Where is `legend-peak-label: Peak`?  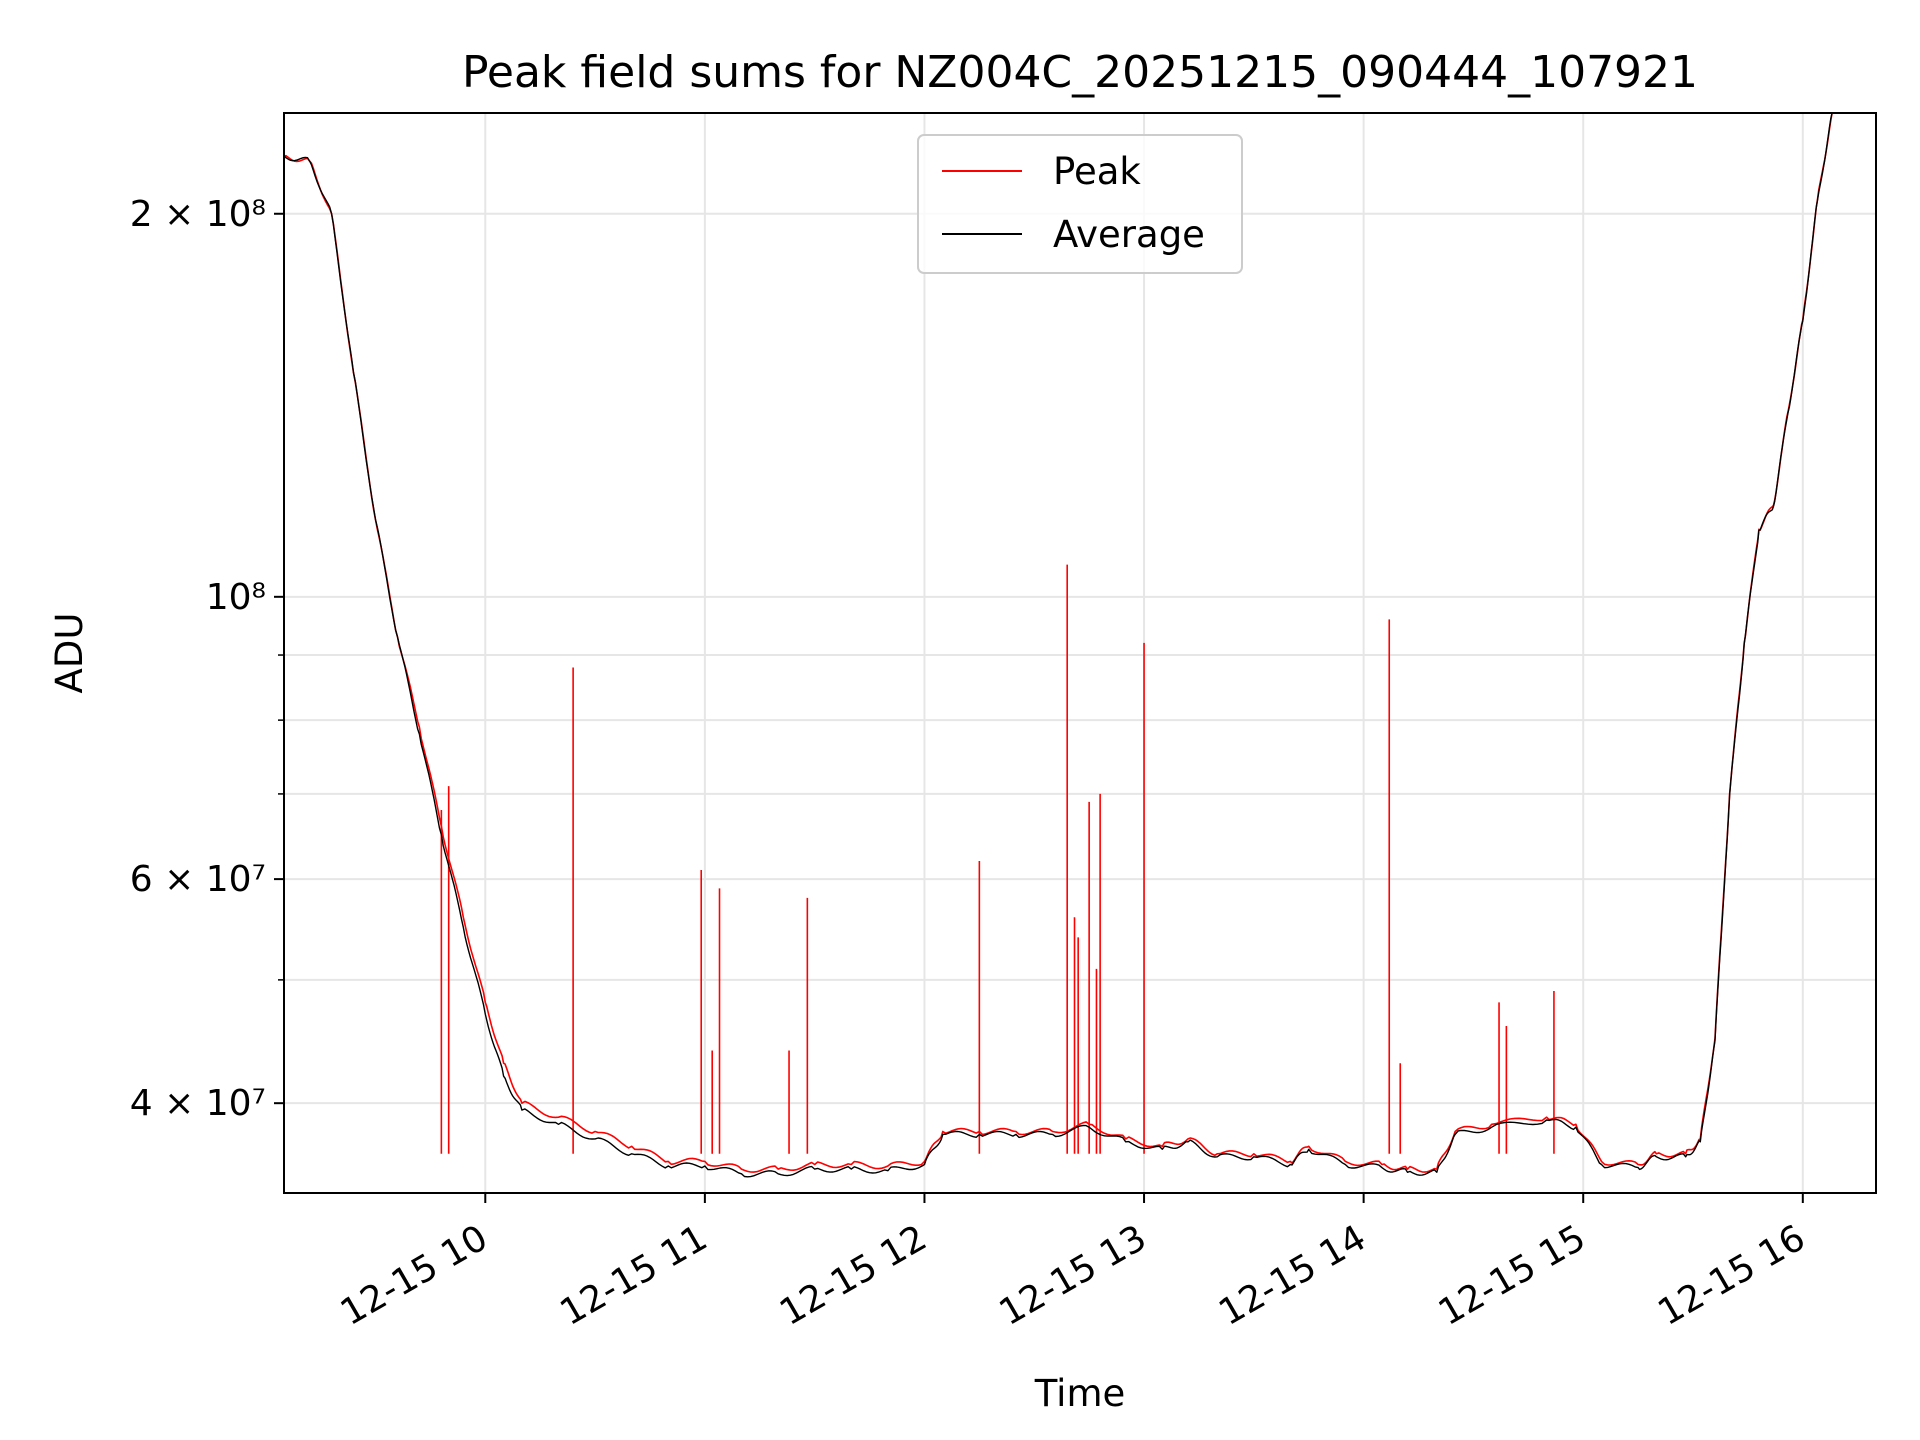 legend-peak-label: Peak is located at coordinates (1097, 171).